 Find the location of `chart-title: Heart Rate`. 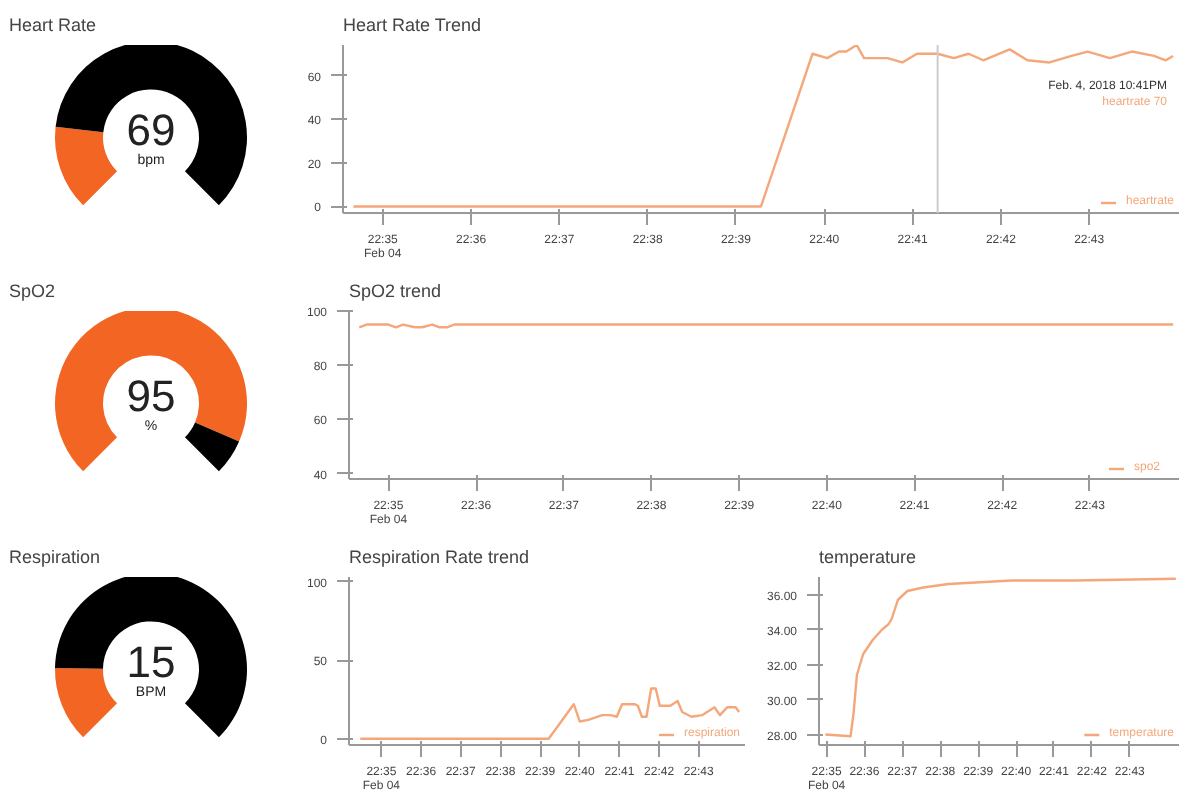

chart-title: Heart Rate is located at coordinates (53, 25).